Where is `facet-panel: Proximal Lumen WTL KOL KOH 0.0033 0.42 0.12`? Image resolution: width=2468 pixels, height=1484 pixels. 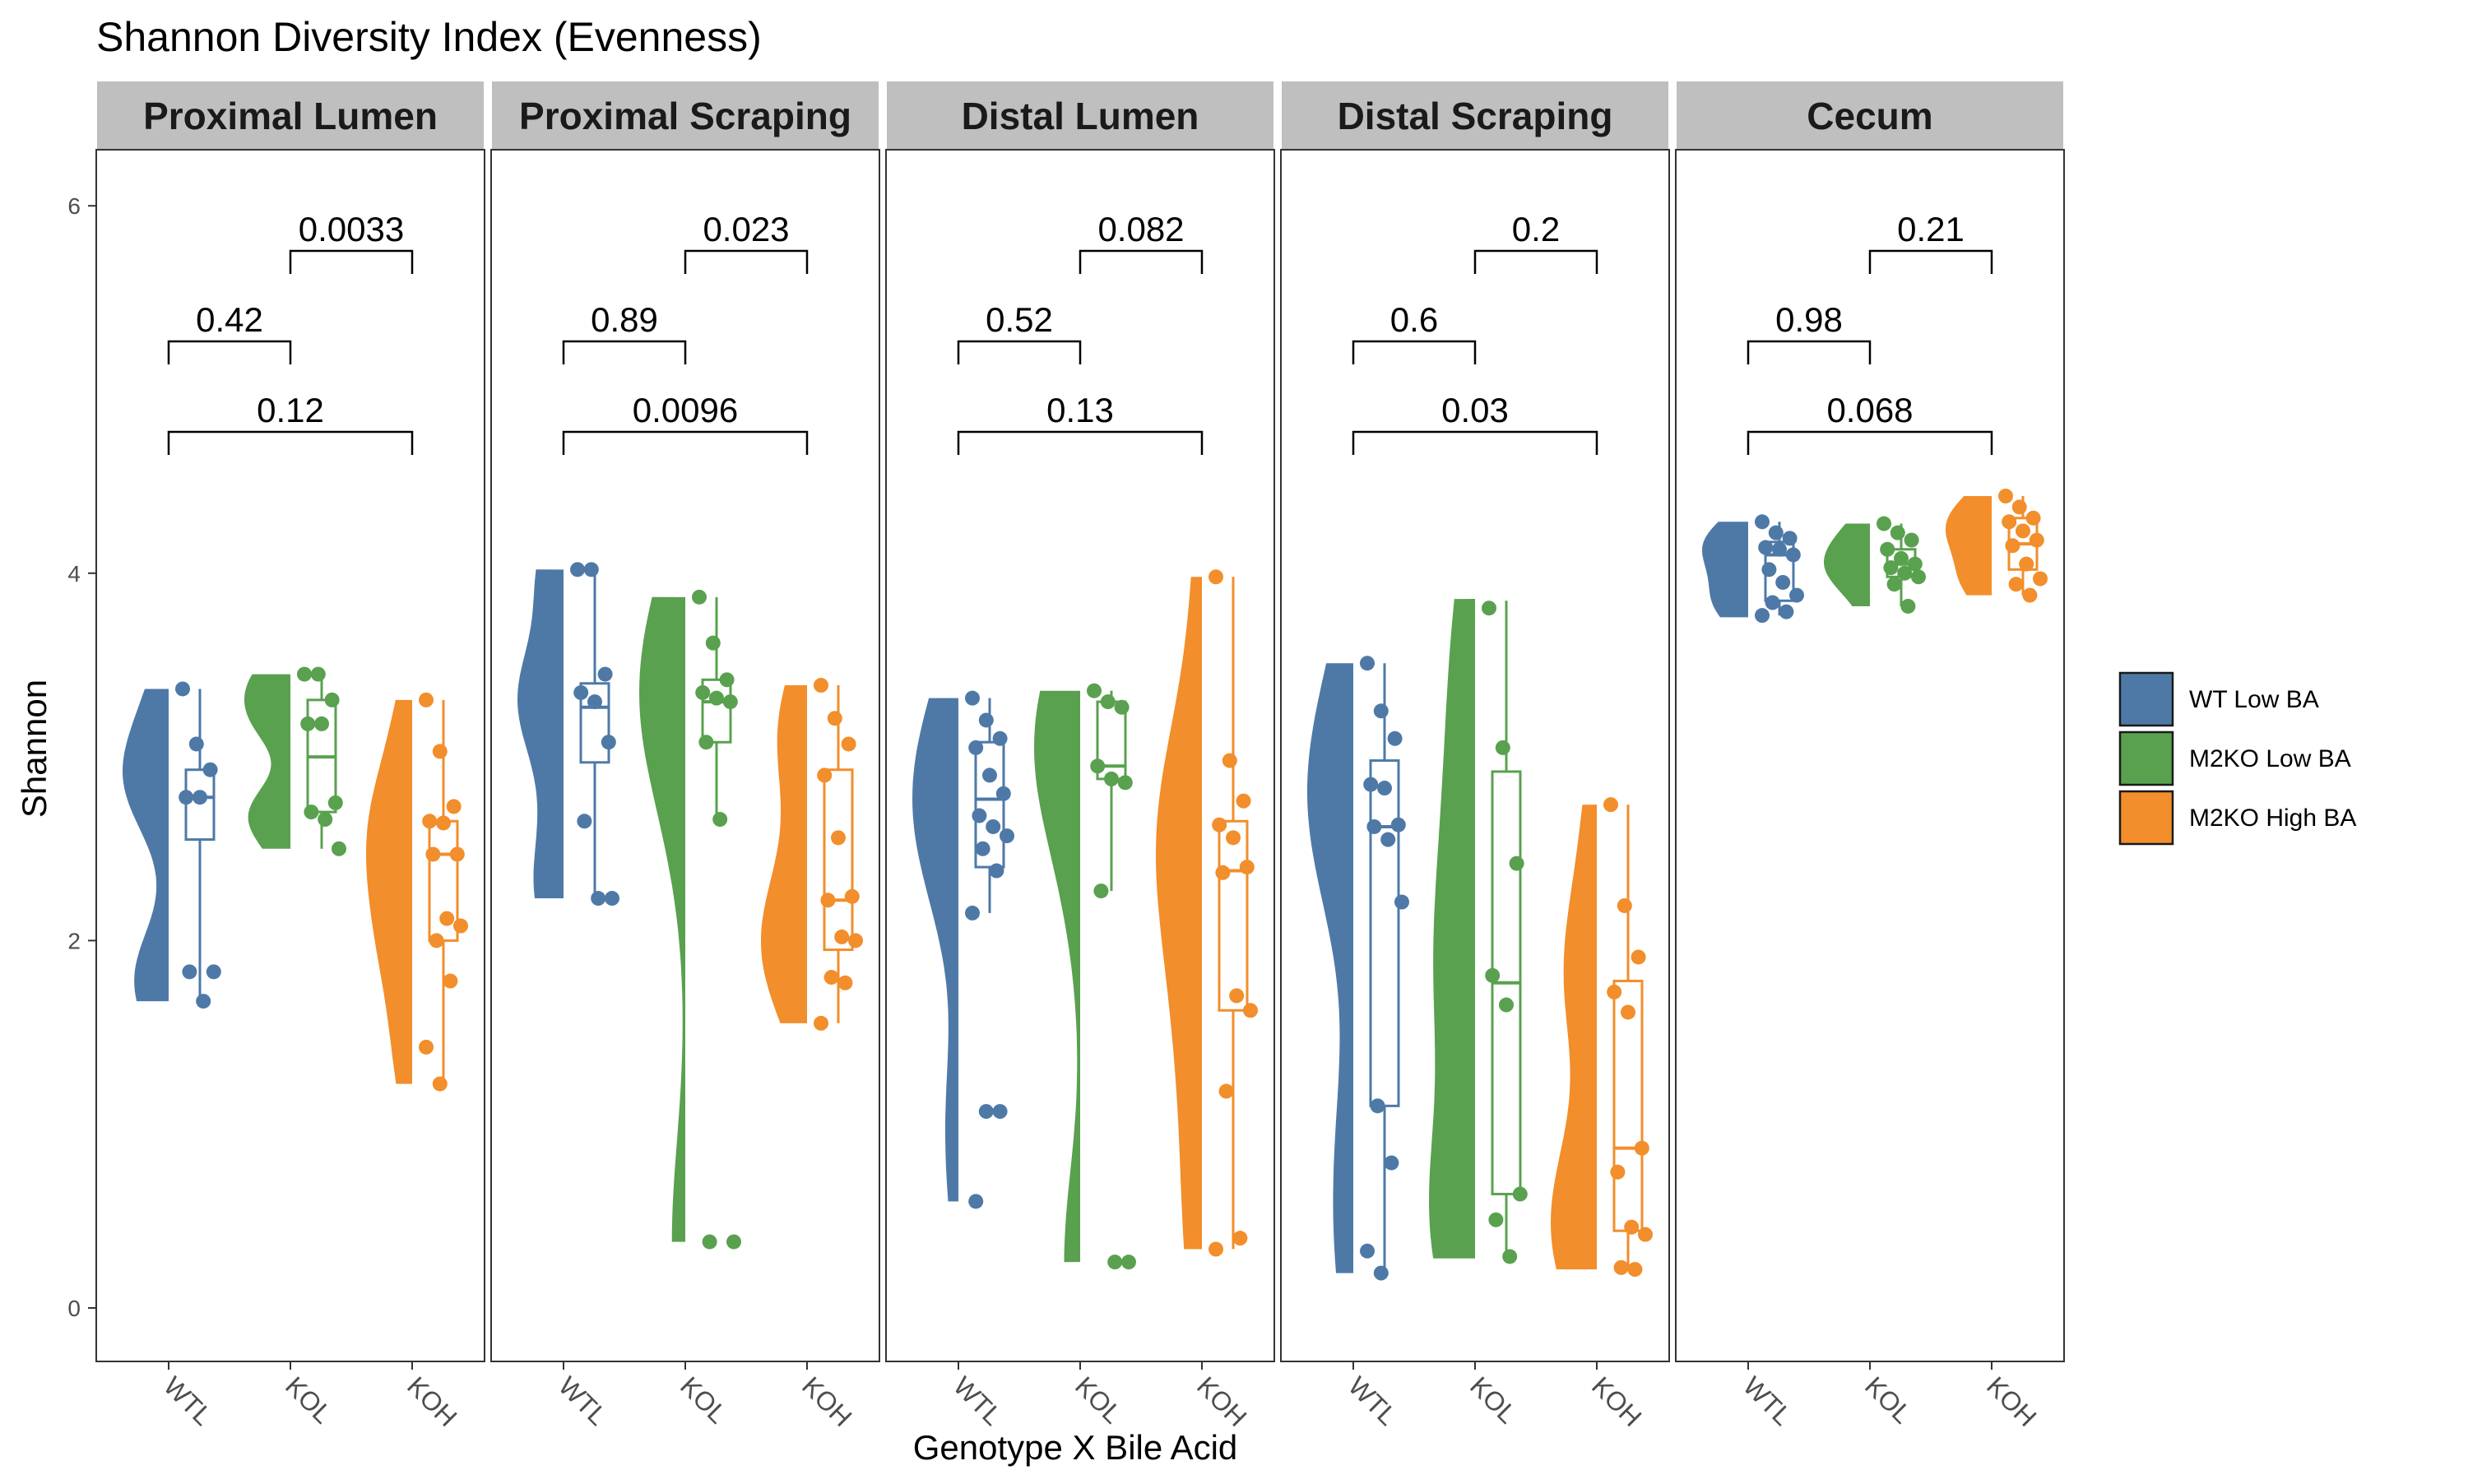 facet-panel: Proximal Lumen WTL KOL KOH 0.0033 0.42 0.12 is located at coordinates (290, 756).